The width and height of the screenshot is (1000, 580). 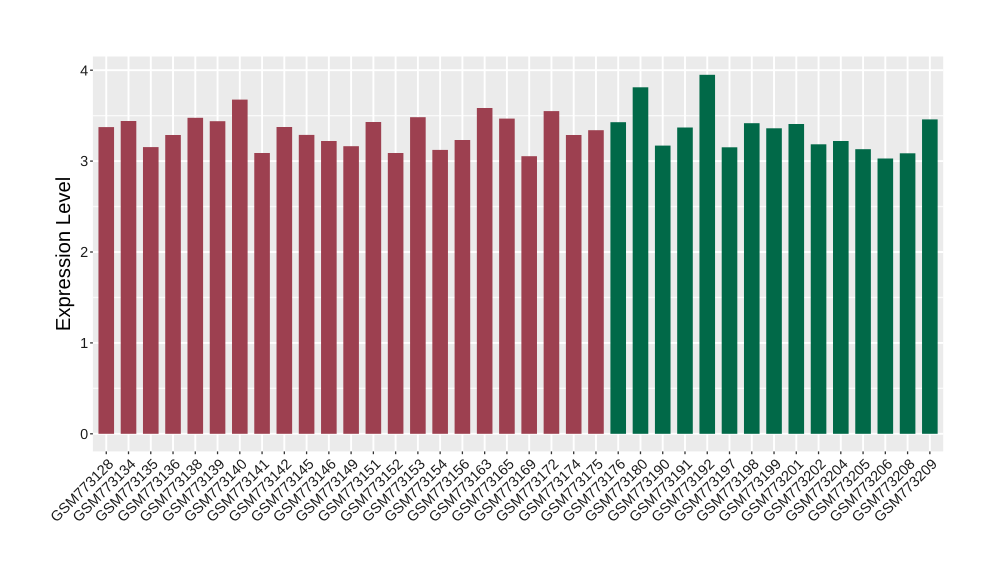 I want to click on svg-text: 4, so click(x=84, y=71).